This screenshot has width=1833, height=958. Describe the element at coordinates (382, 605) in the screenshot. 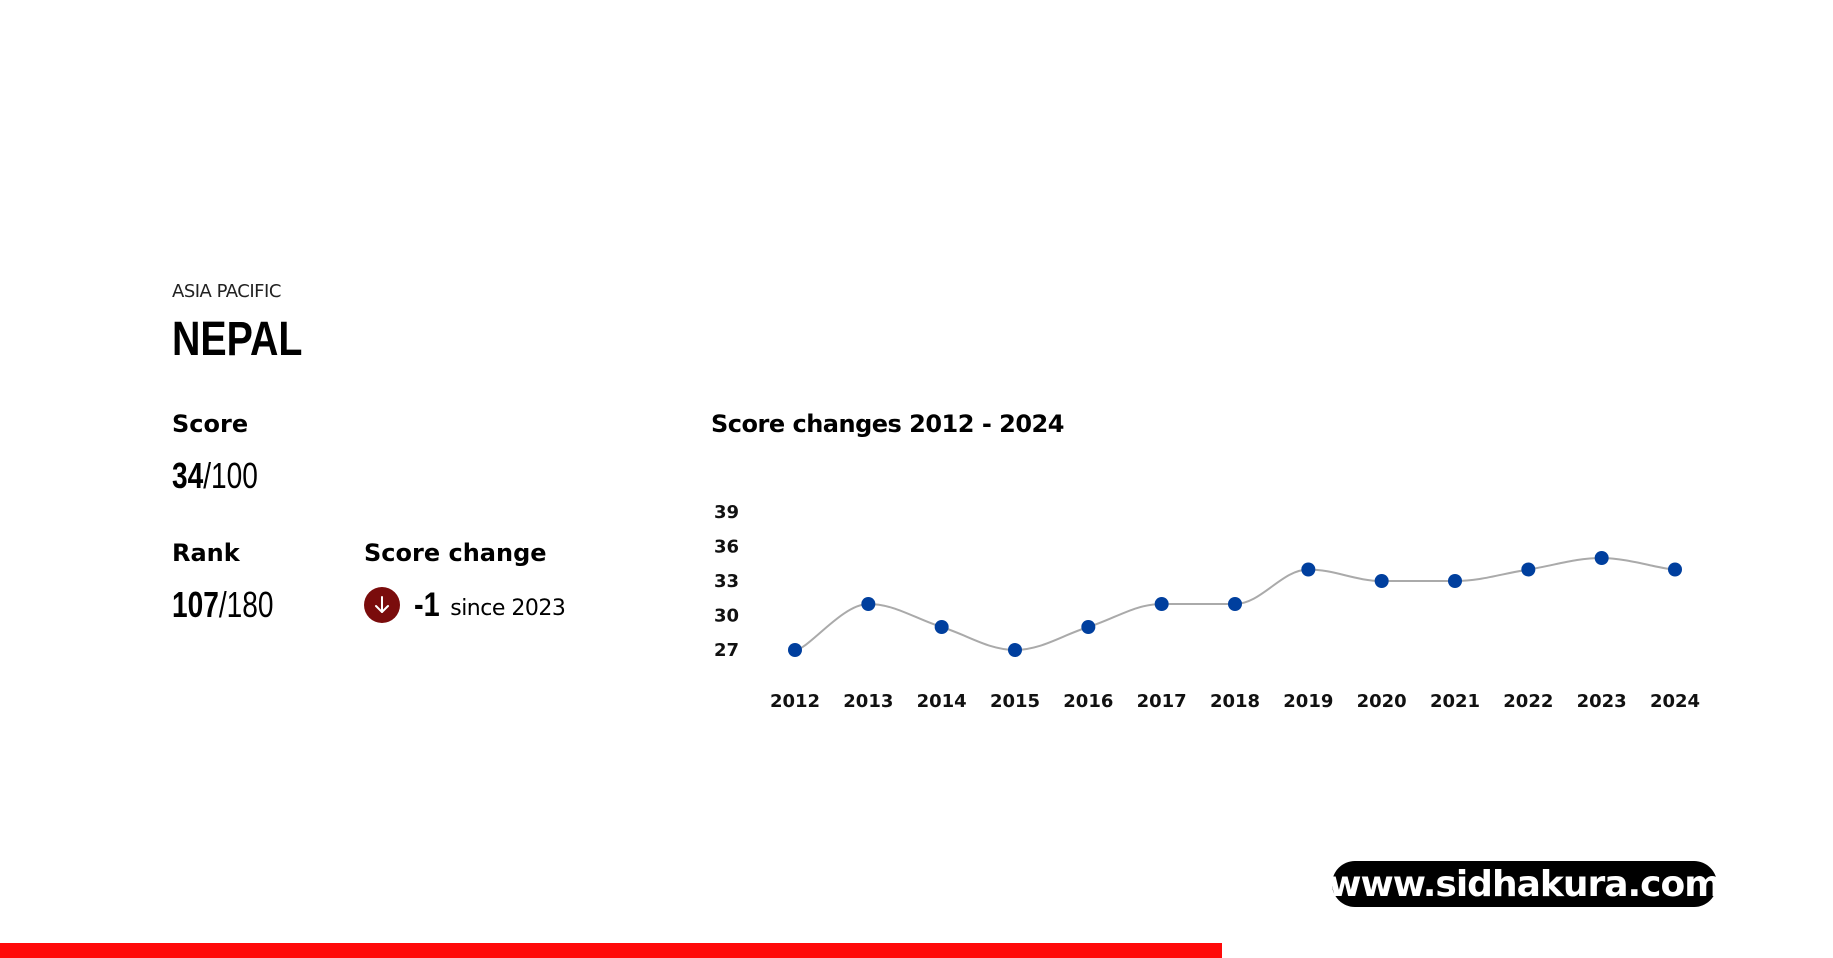

I see `arrow-down-icon` at that location.